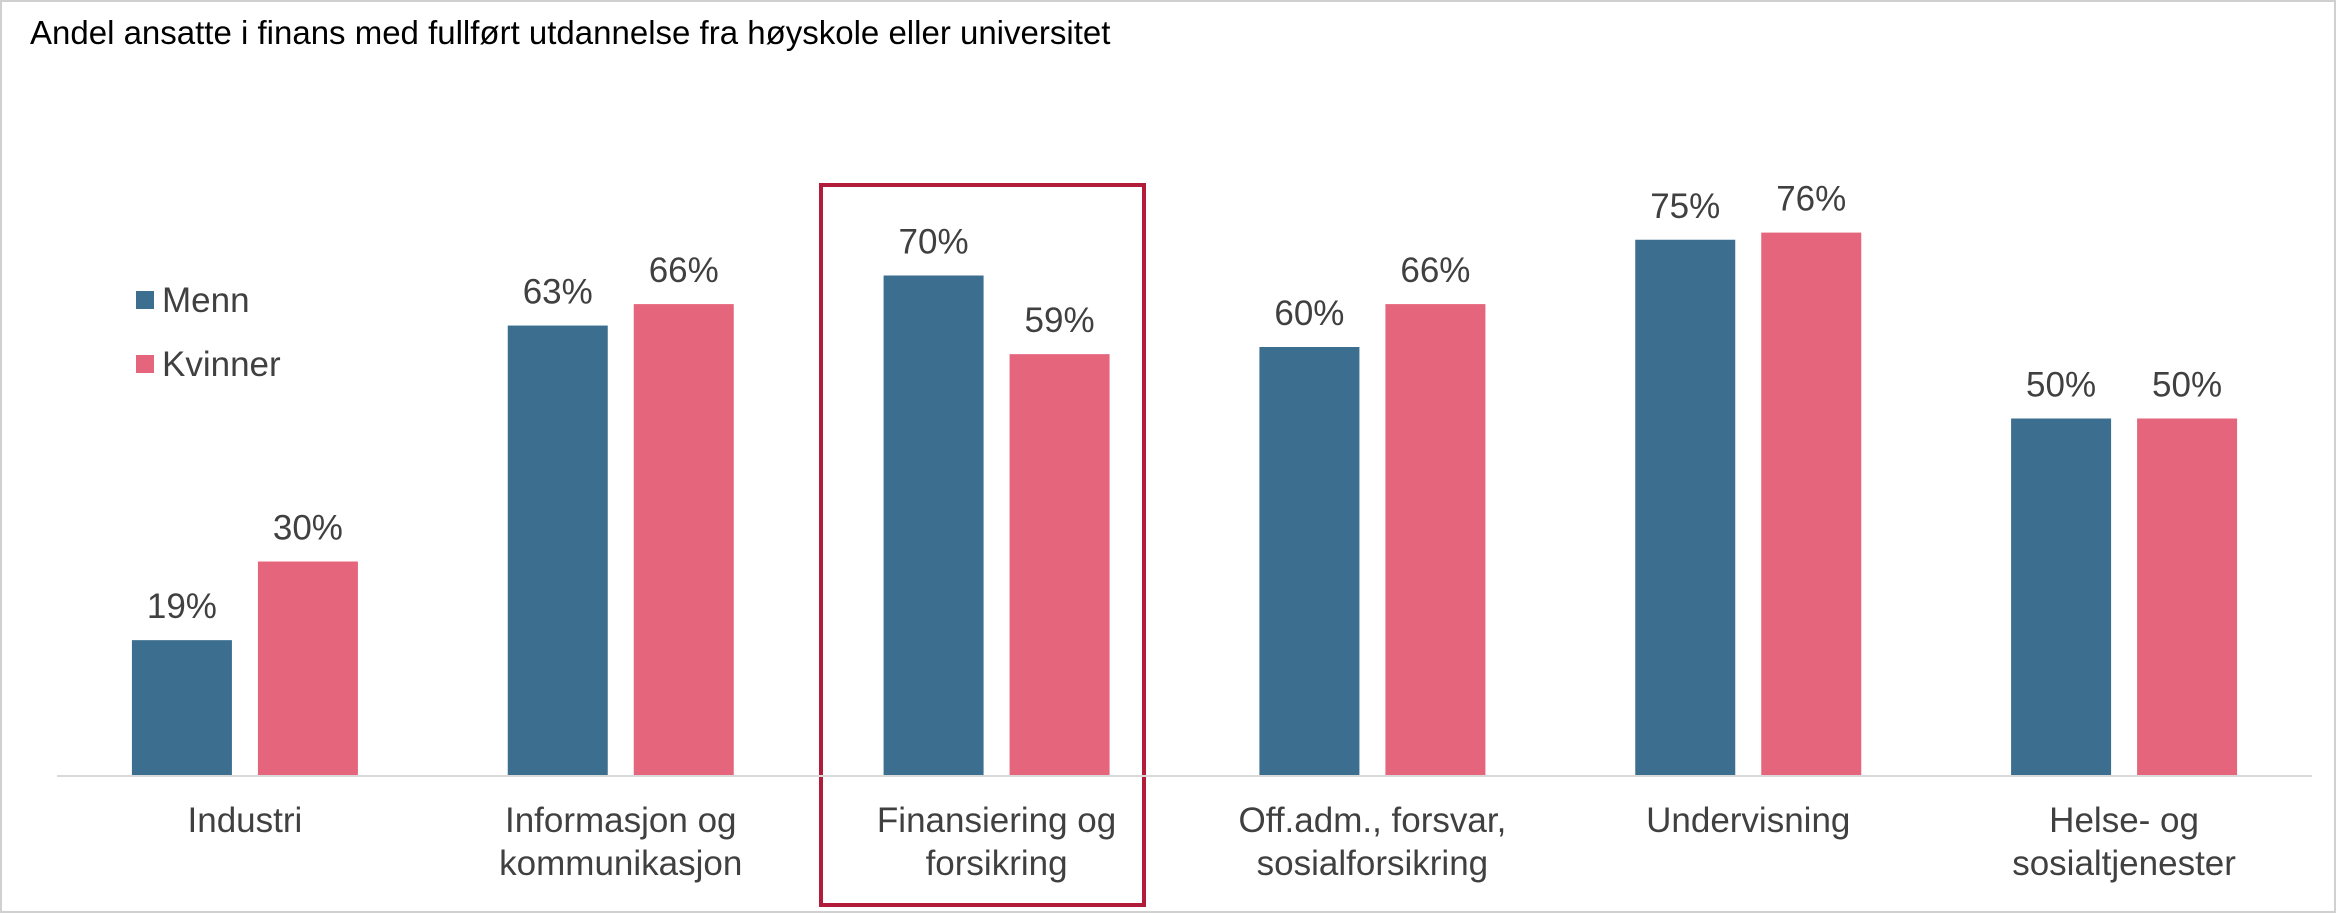 The image size is (2336, 913). I want to click on x-tick-label: Industri, so click(245, 820).